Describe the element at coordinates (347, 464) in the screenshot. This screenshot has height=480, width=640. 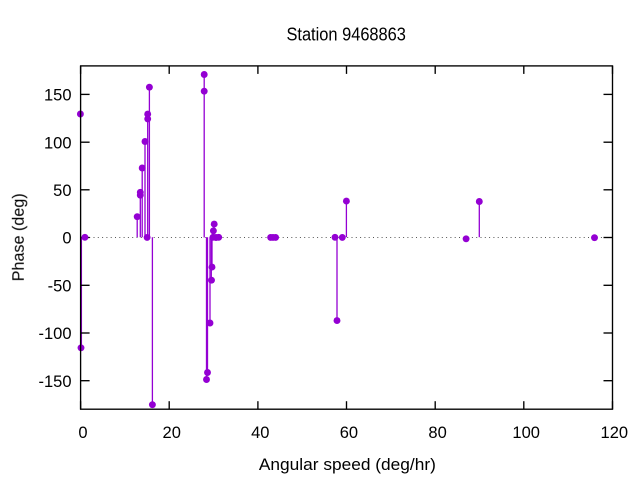
I see `svg-text: Angular speed (deg/hr)` at that location.